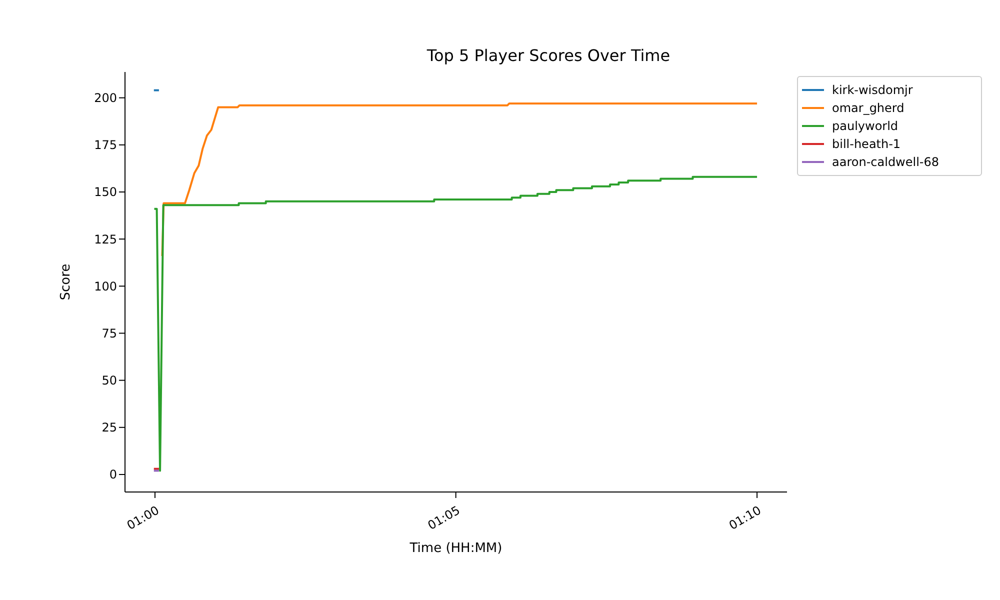  Describe the element at coordinates (886, 162) in the screenshot. I see `legend-label: aaron-caldwell-68` at that location.